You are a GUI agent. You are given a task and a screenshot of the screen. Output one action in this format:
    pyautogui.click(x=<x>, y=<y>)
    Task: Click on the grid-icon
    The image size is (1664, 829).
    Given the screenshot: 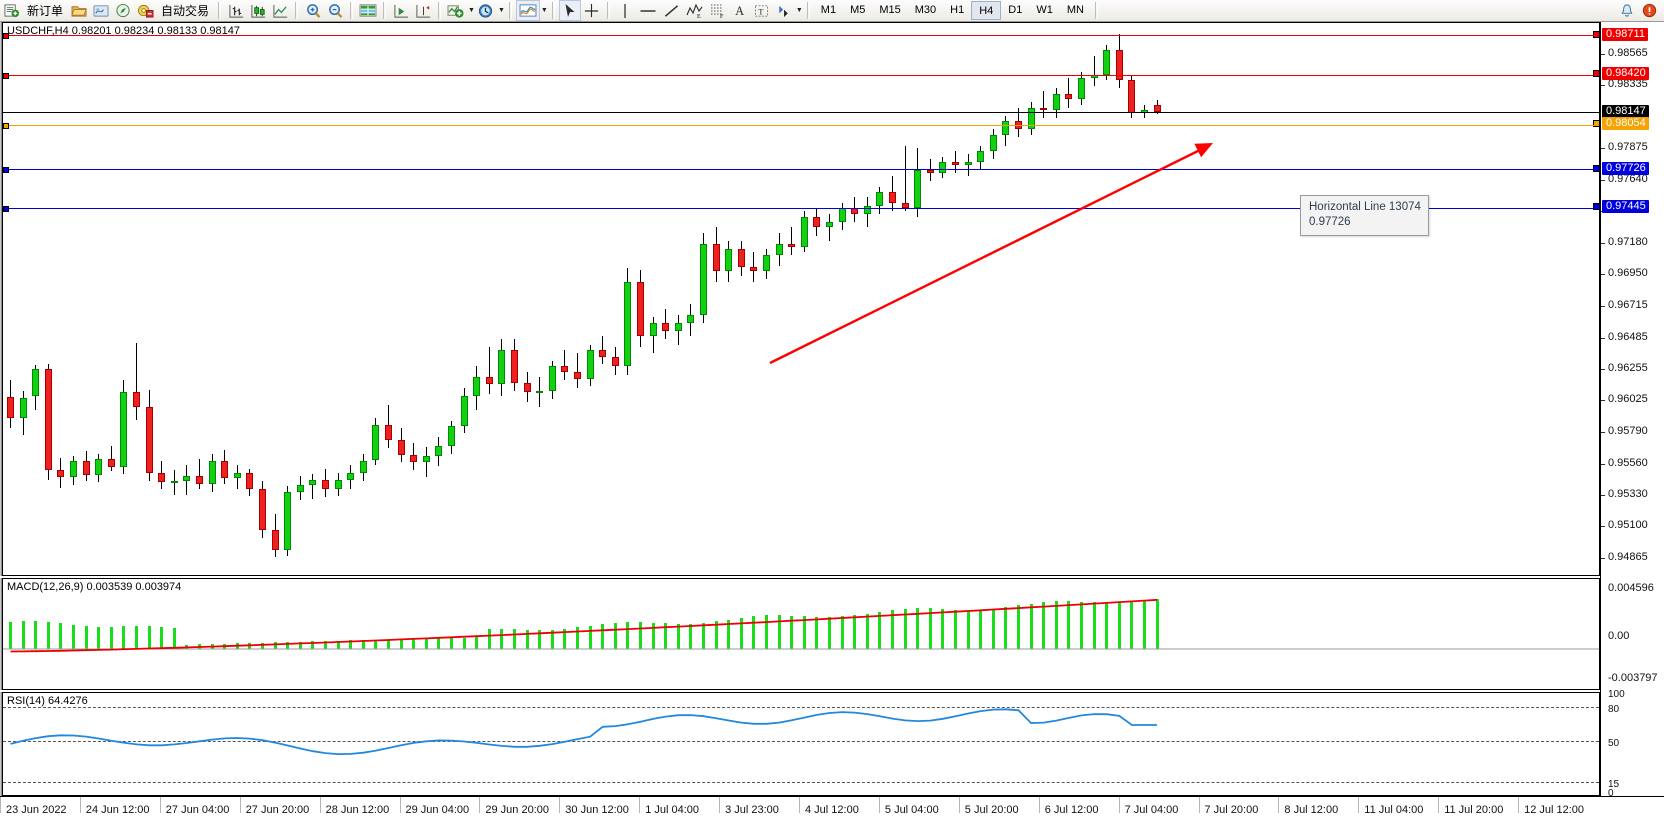 What is the action you would take?
    pyautogui.click(x=368, y=10)
    